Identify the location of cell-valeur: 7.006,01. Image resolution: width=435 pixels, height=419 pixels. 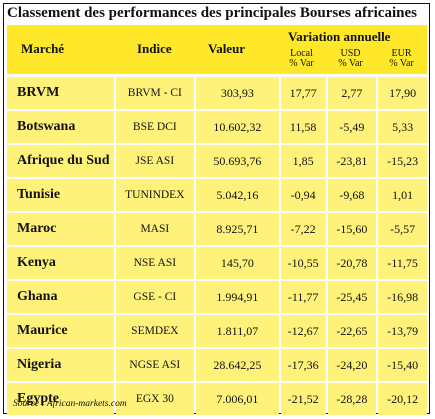
(237, 399).